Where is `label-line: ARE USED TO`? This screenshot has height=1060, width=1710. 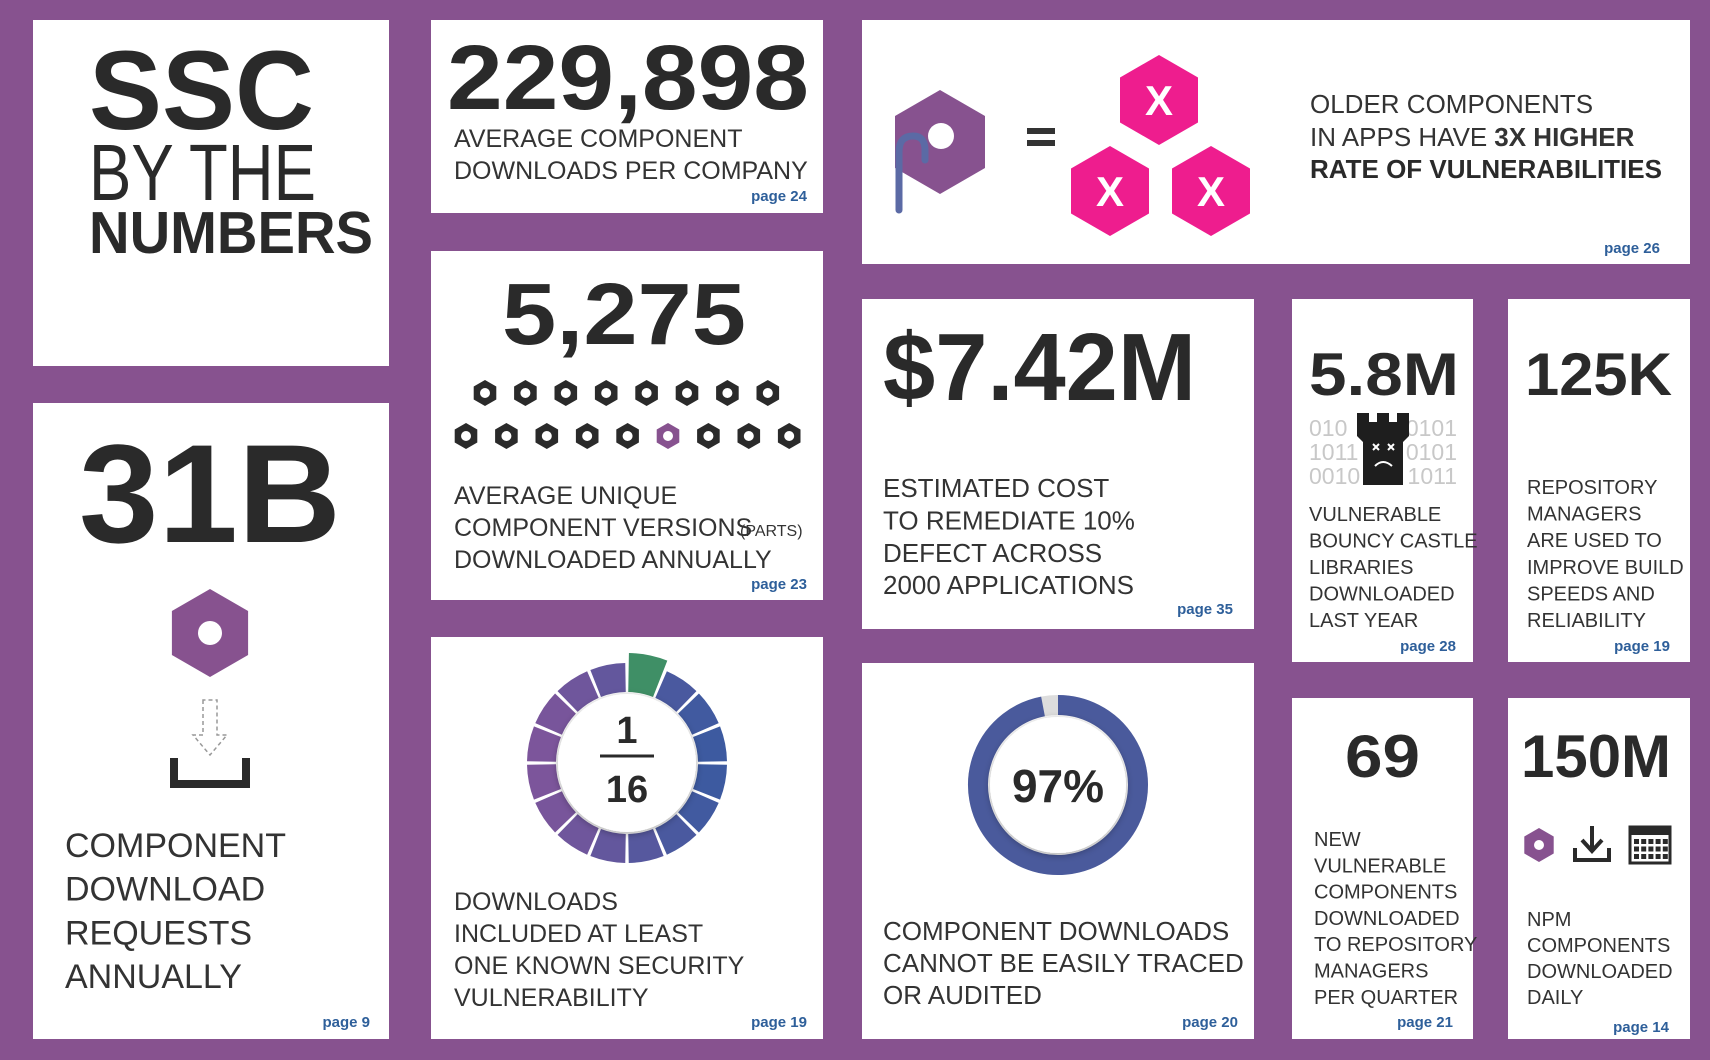 label-line: ARE USED TO is located at coordinates (1594, 541).